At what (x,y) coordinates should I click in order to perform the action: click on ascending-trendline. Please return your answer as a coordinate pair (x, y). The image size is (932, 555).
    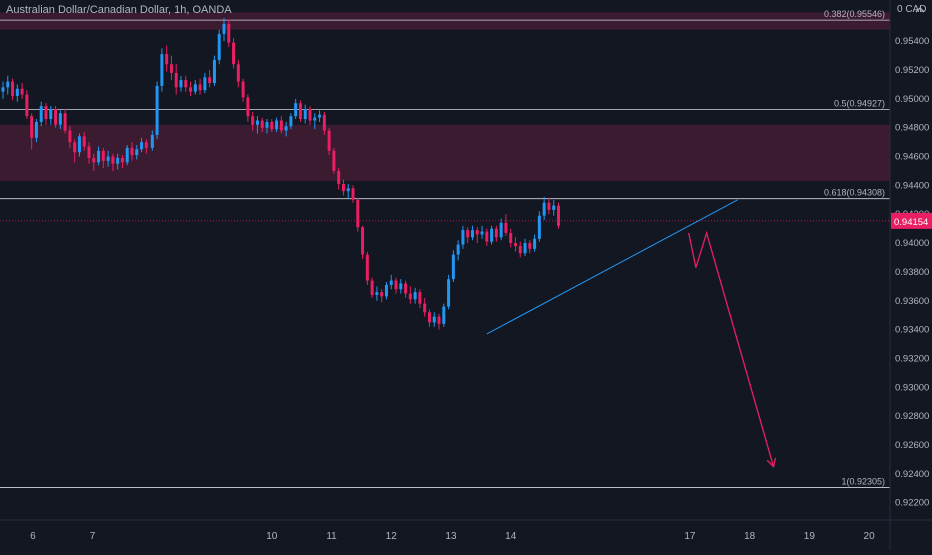
    Looking at the image, I should click on (612, 267).